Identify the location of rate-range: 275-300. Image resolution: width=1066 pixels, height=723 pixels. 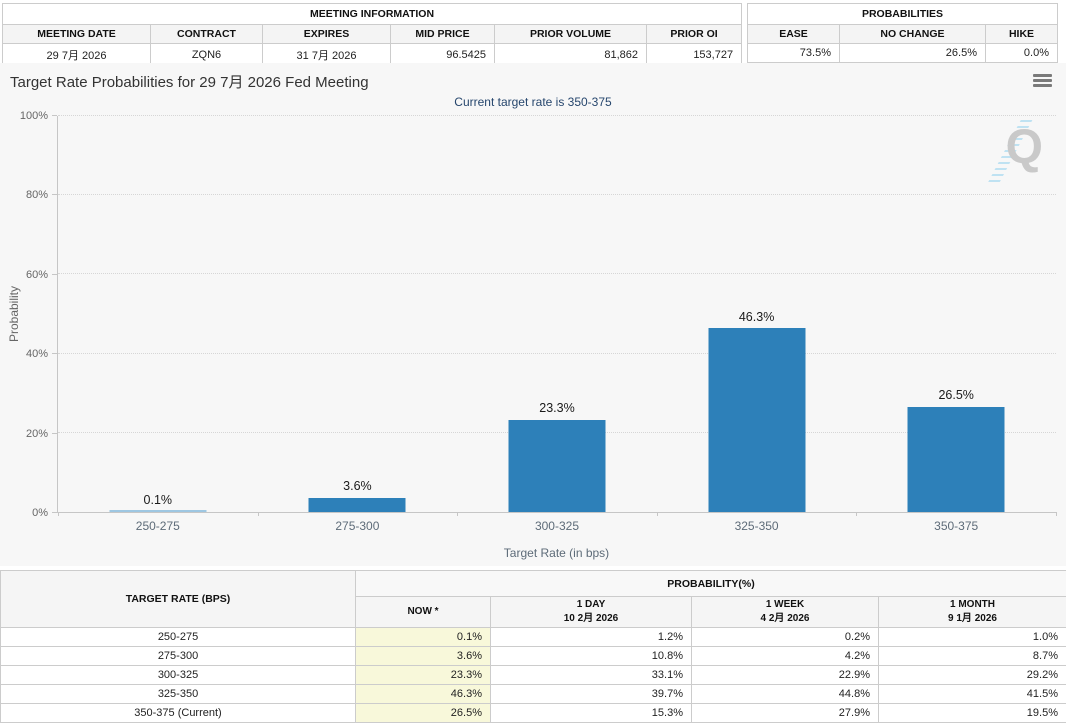
(178, 656).